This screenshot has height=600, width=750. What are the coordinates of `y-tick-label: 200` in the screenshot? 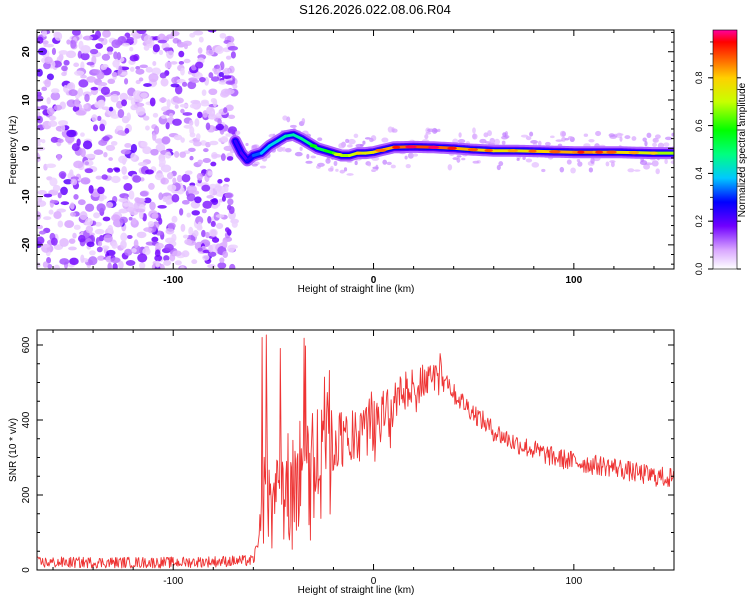 It's located at (26, 494).